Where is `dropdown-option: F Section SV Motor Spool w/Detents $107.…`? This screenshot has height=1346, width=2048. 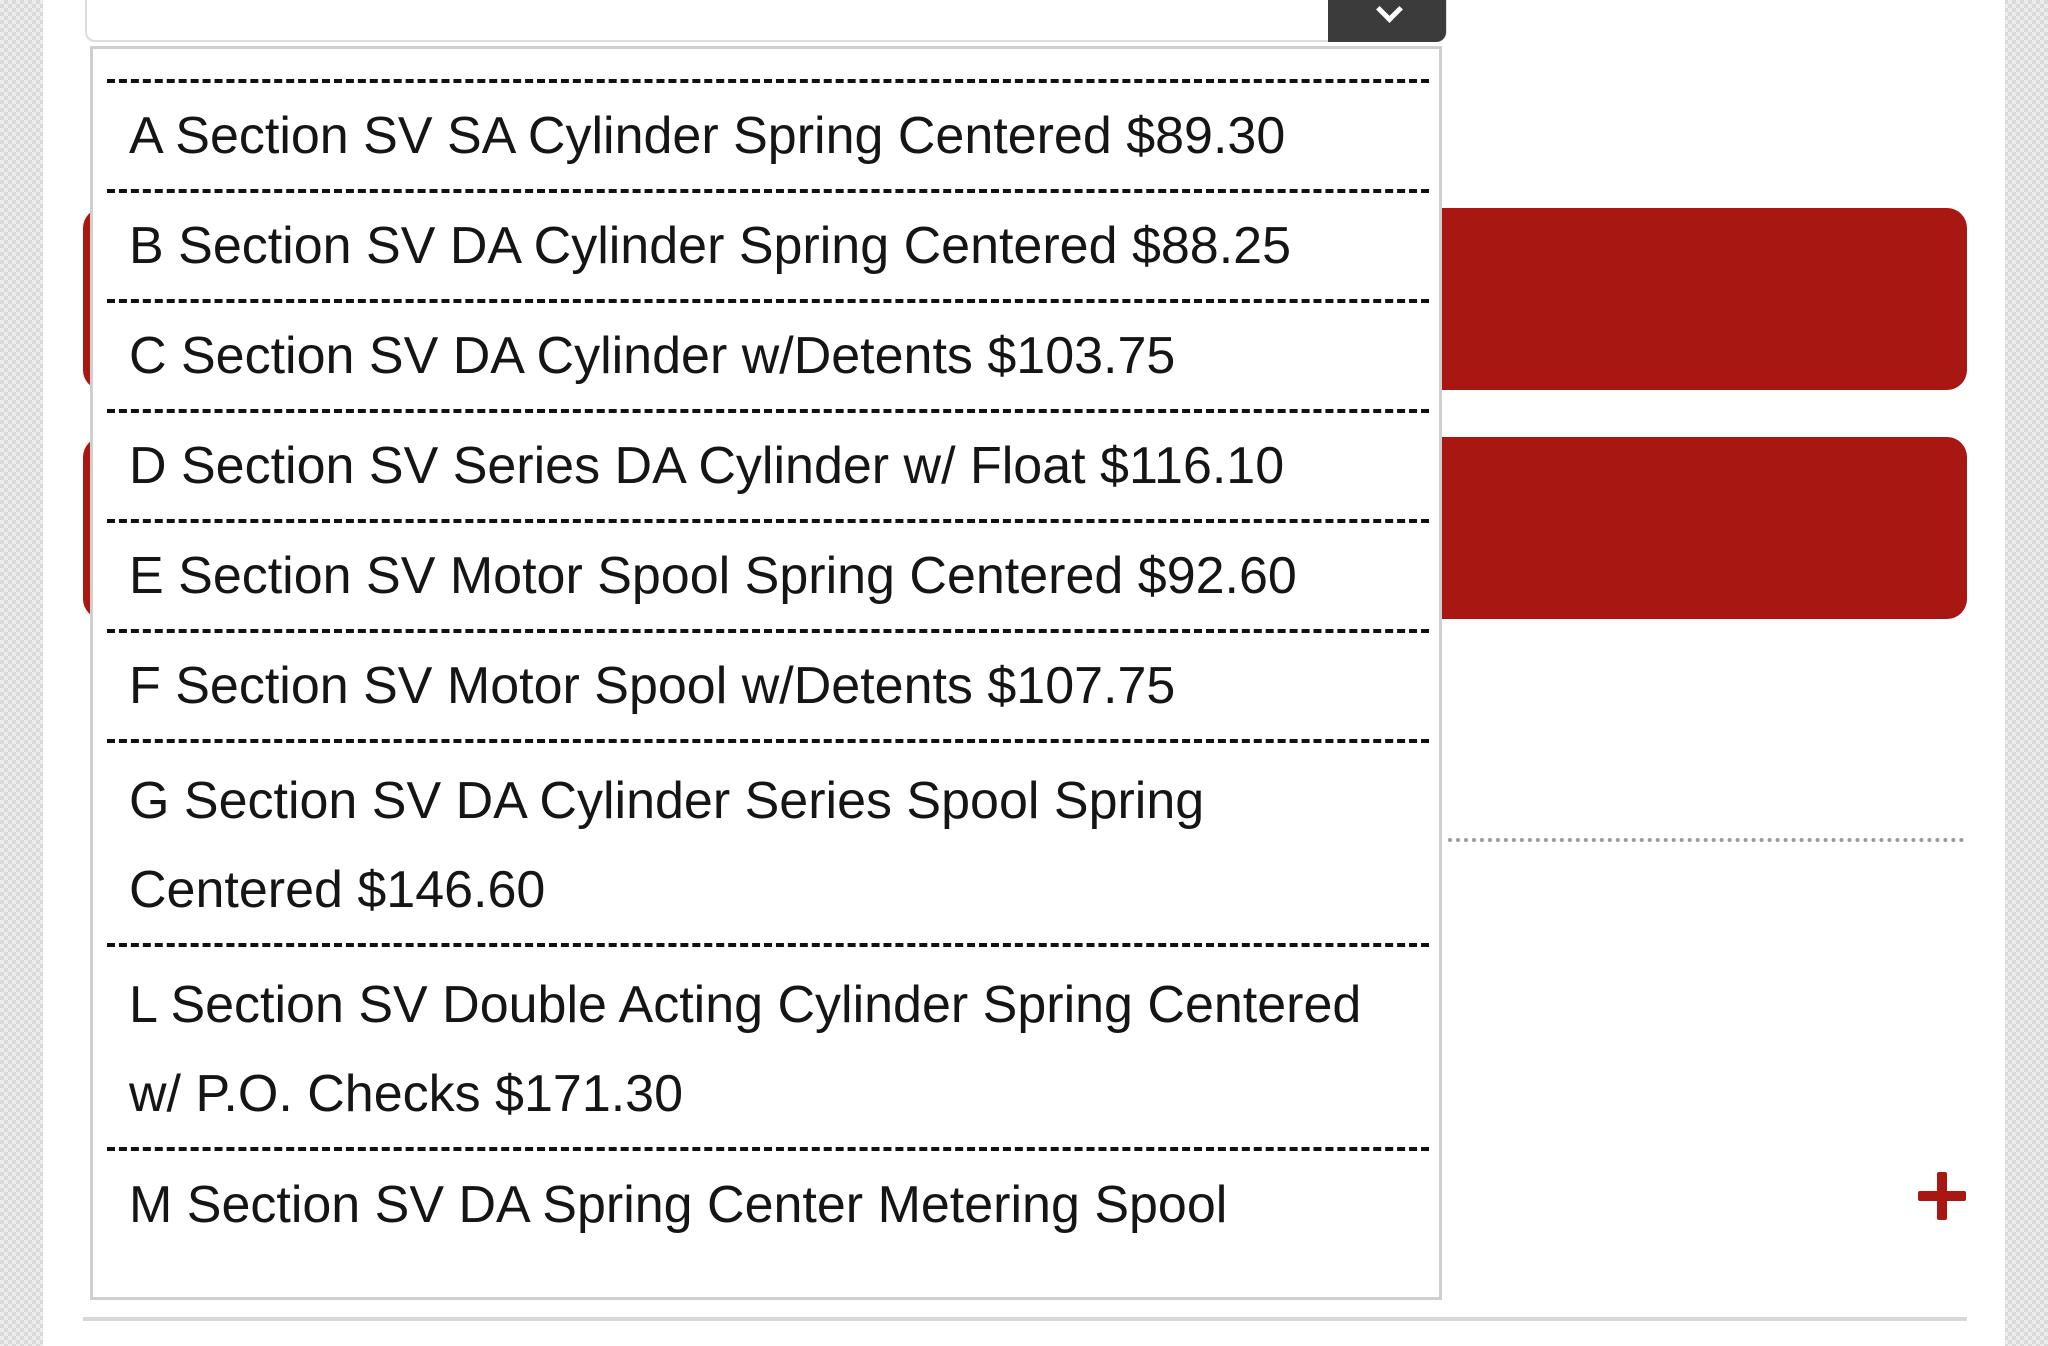 dropdown-option: F Section SV Motor Spool w/Detents $107.… is located at coordinates (768, 684).